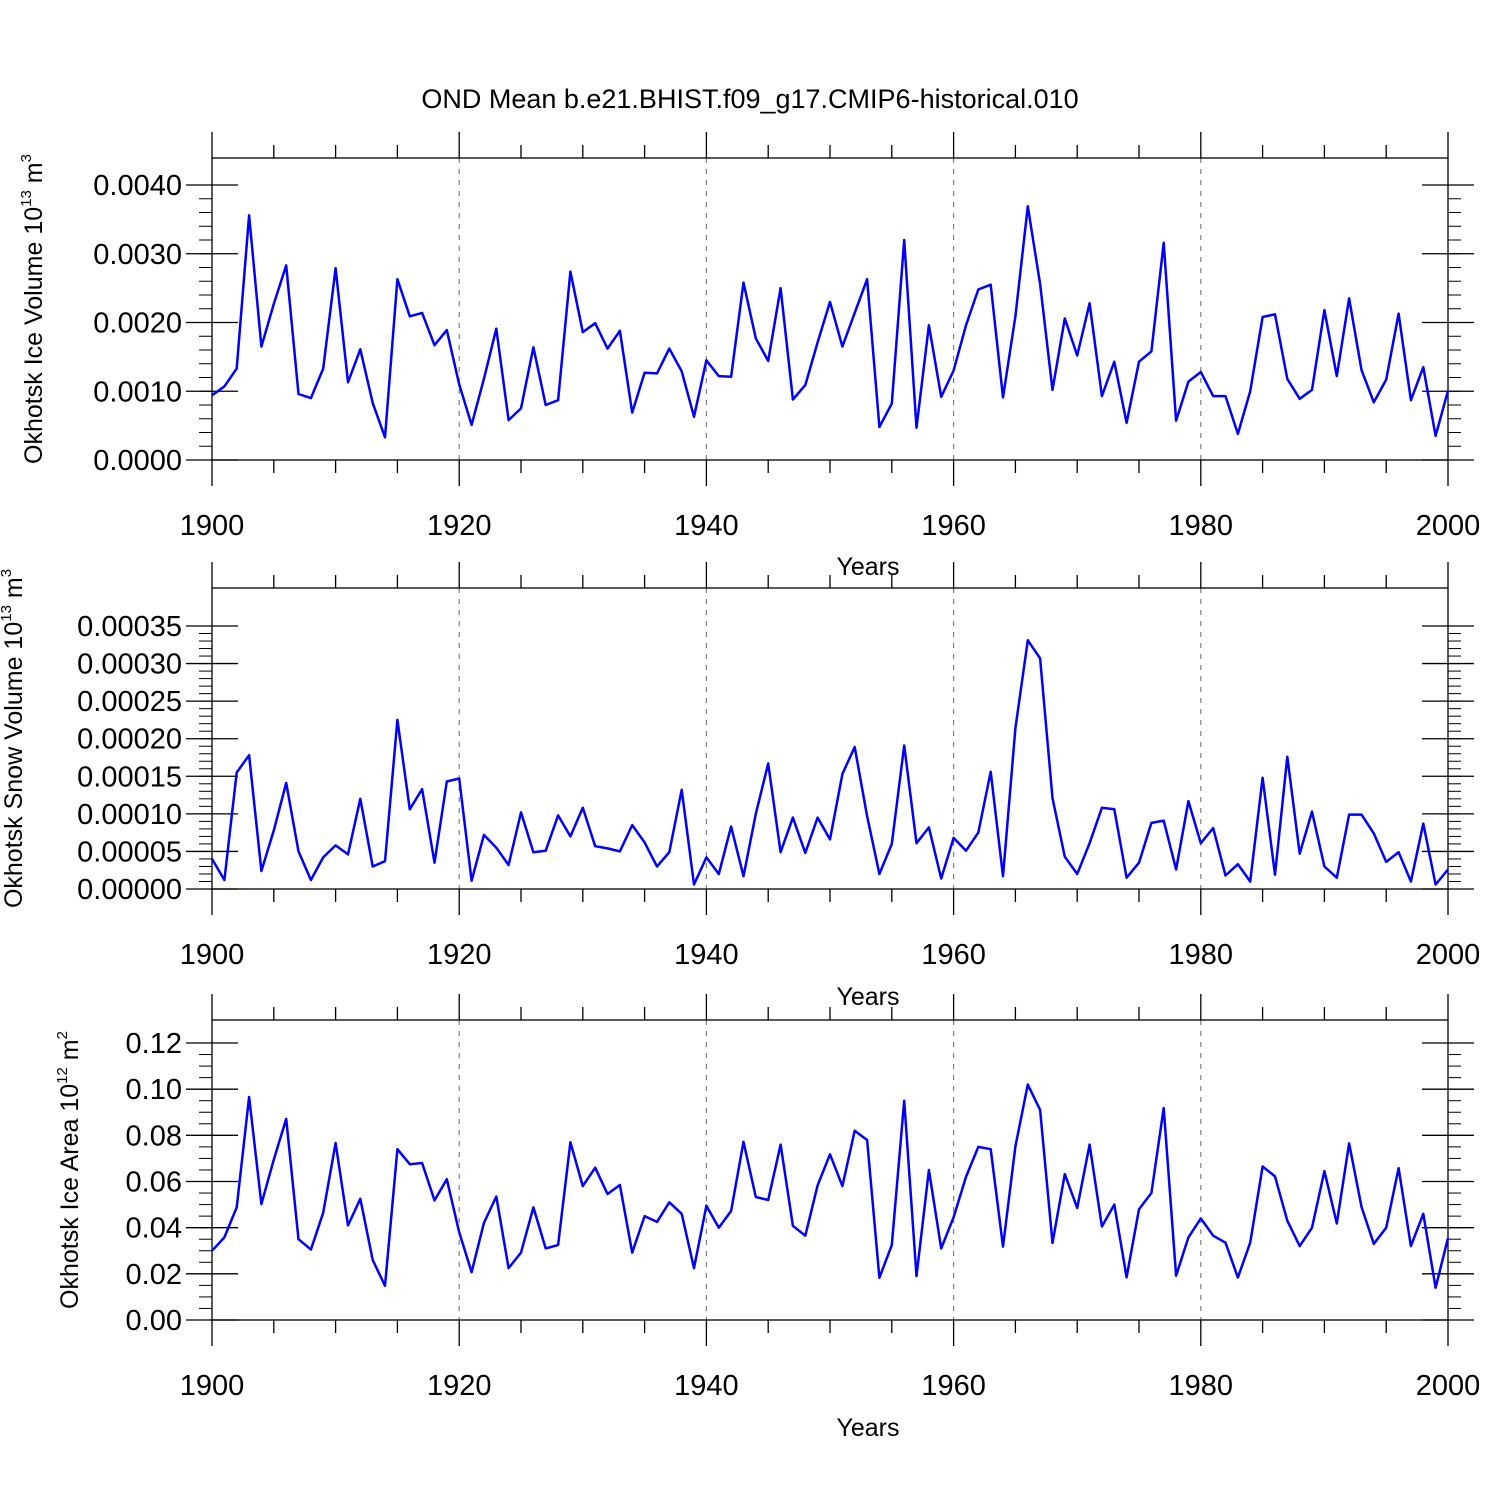  Describe the element at coordinates (154, 1136) in the screenshot. I see `y-tick-label: 0.08` at that location.